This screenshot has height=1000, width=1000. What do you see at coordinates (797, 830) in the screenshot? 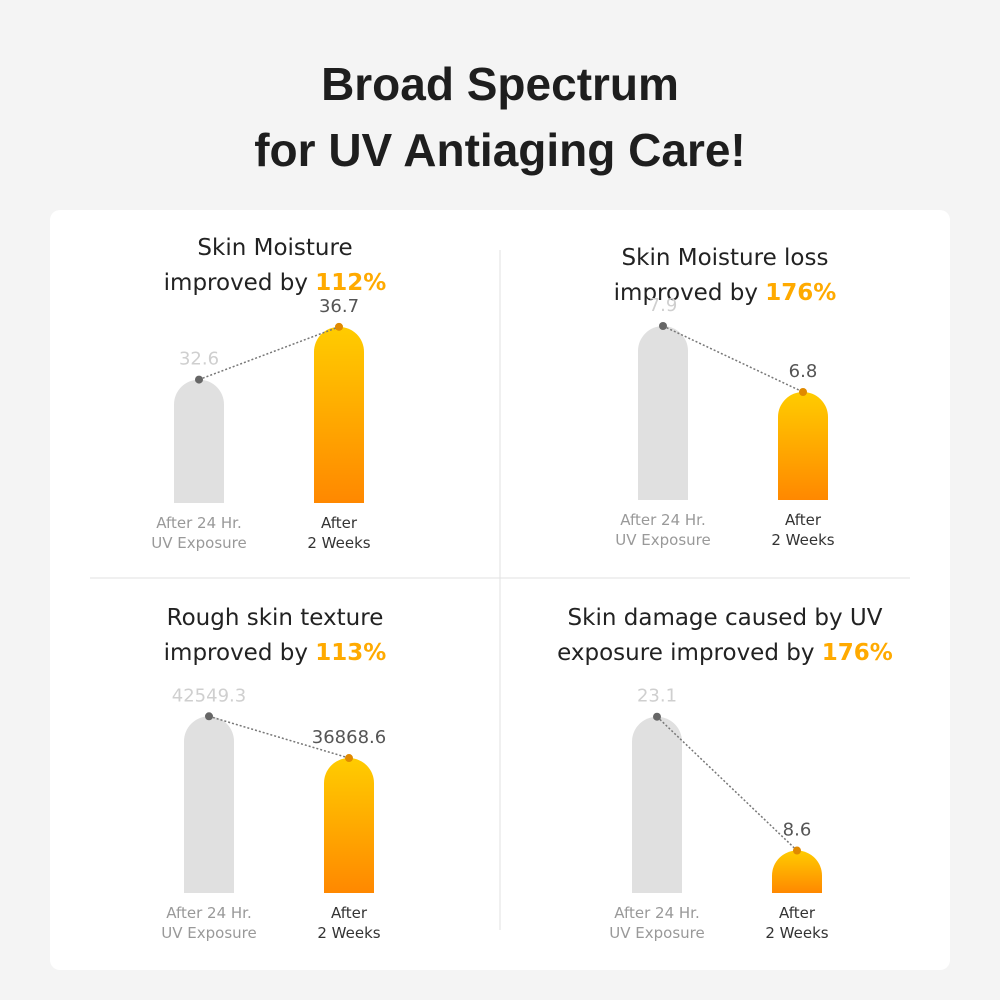
I see `value-label: 8.6` at bounding box center [797, 830].